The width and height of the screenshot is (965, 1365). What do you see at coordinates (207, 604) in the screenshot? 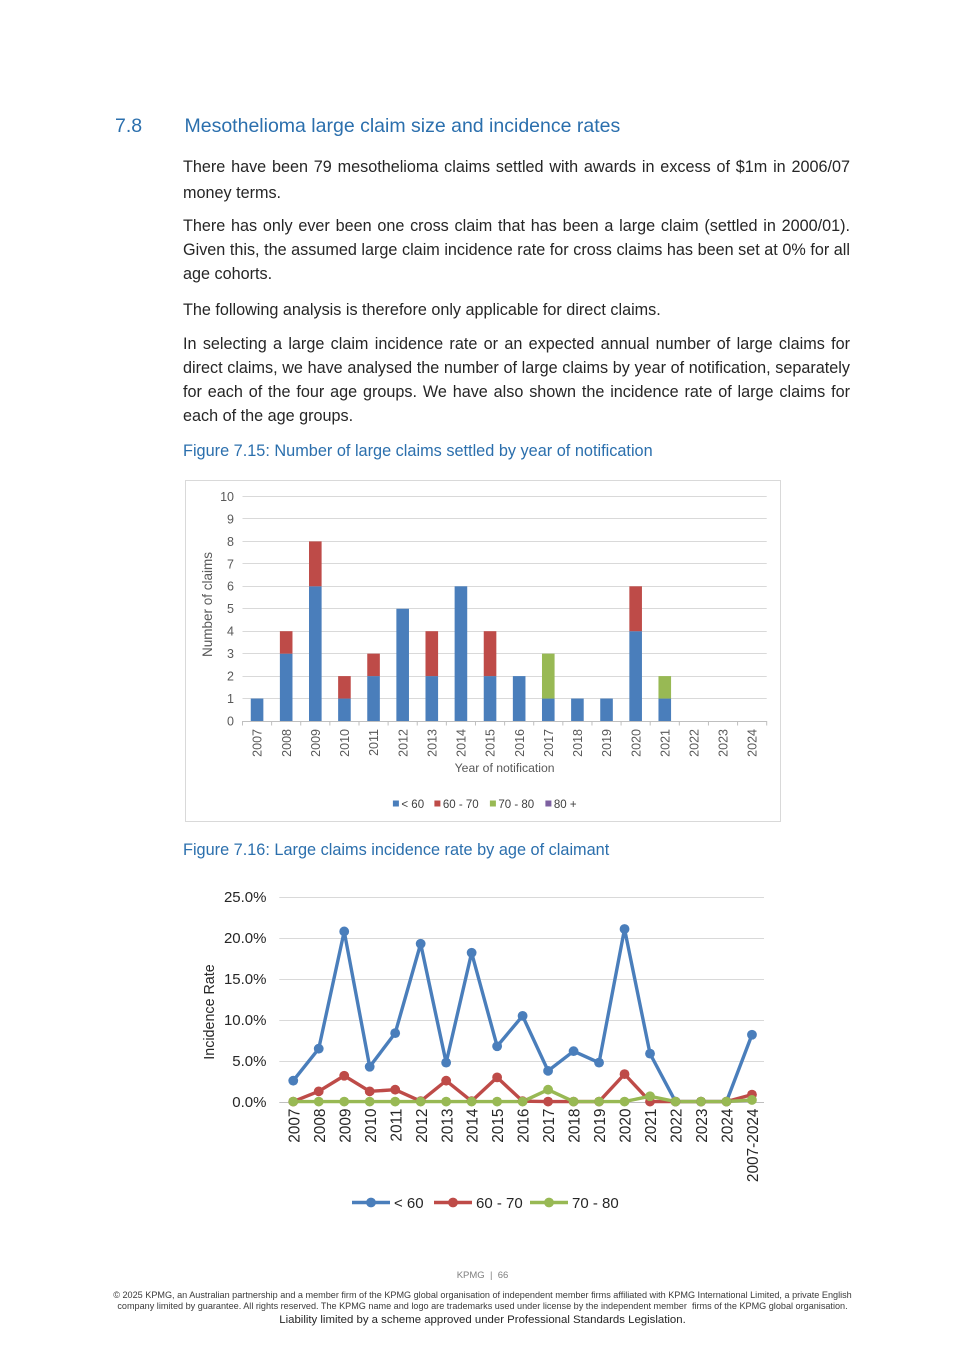
I see `svg-text: Number of claims` at bounding box center [207, 604].